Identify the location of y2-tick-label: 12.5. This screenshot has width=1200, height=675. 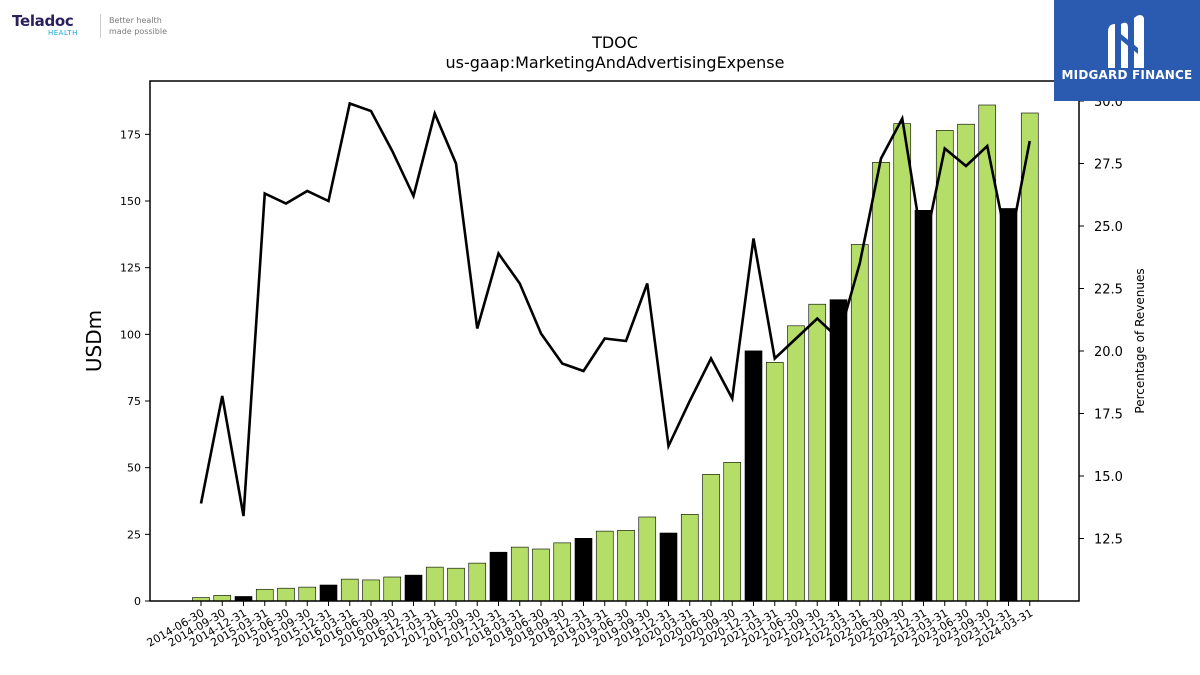
(1108, 540).